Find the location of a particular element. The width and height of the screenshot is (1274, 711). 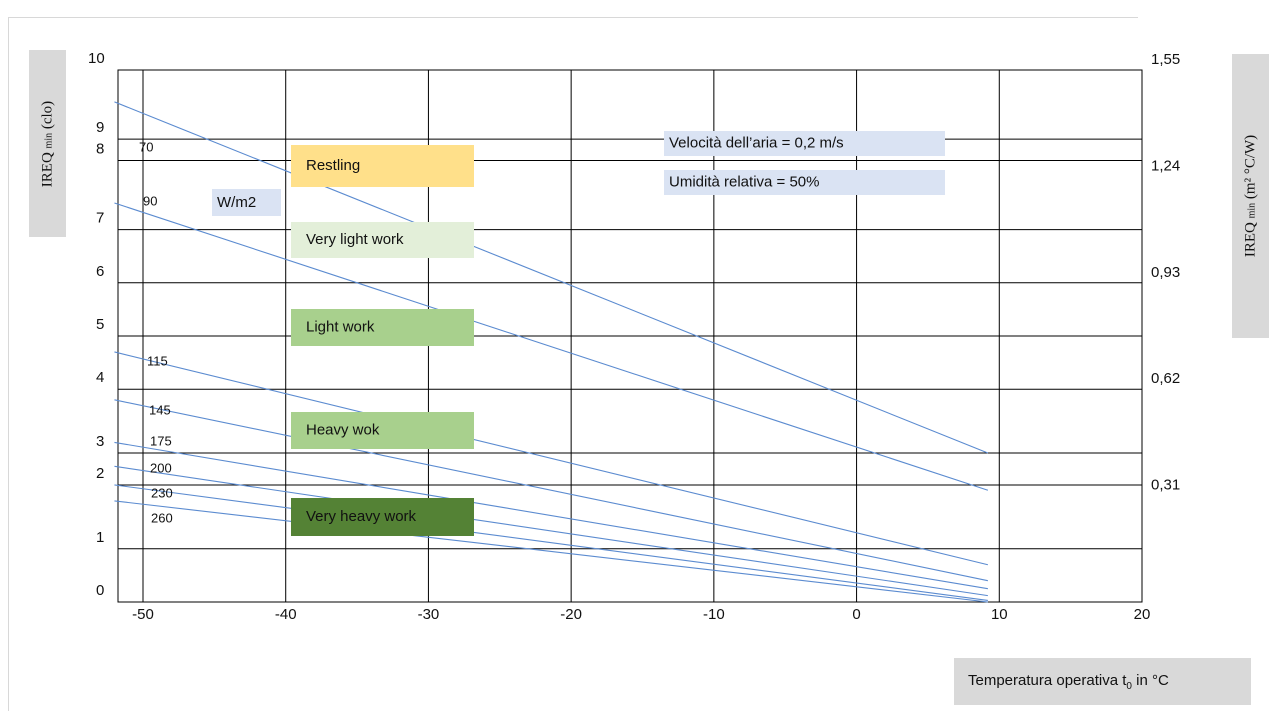

frame-top-border is located at coordinates (573, 17).